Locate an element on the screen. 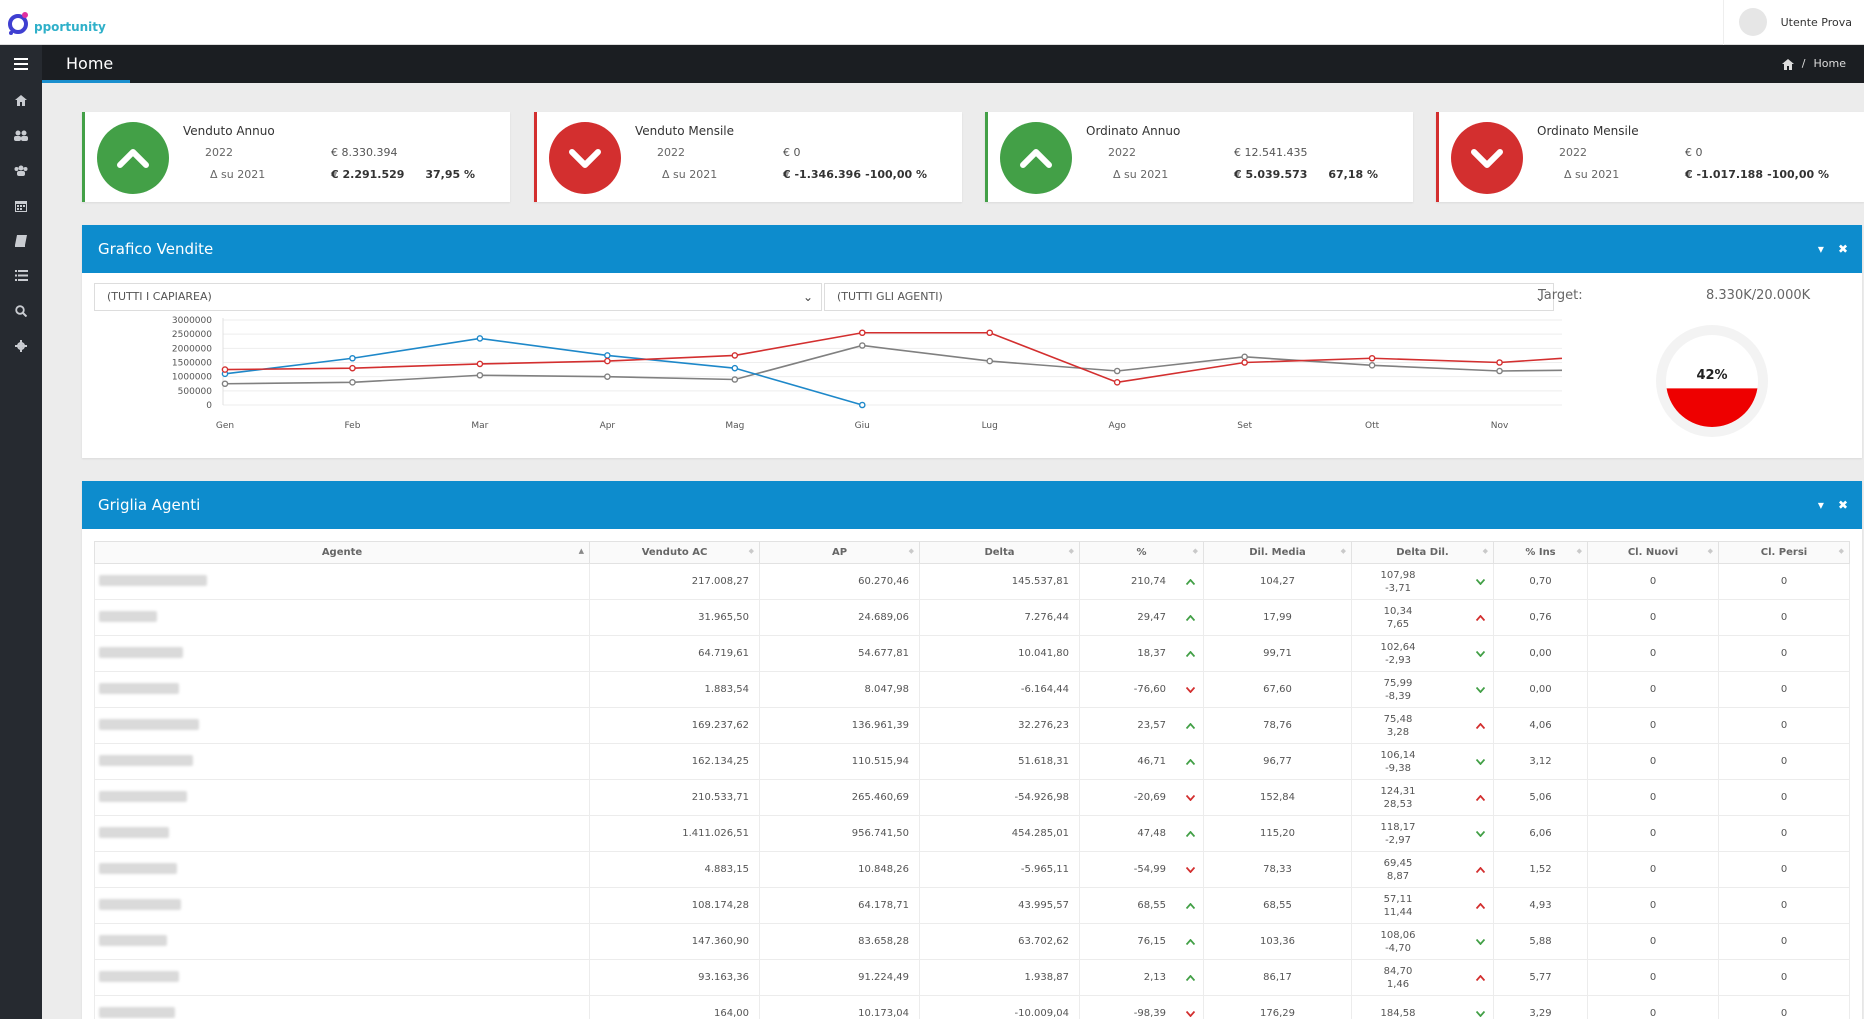 The height and width of the screenshot is (1019, 1864). target-label: Target: is located at coordinates (1560, 295).